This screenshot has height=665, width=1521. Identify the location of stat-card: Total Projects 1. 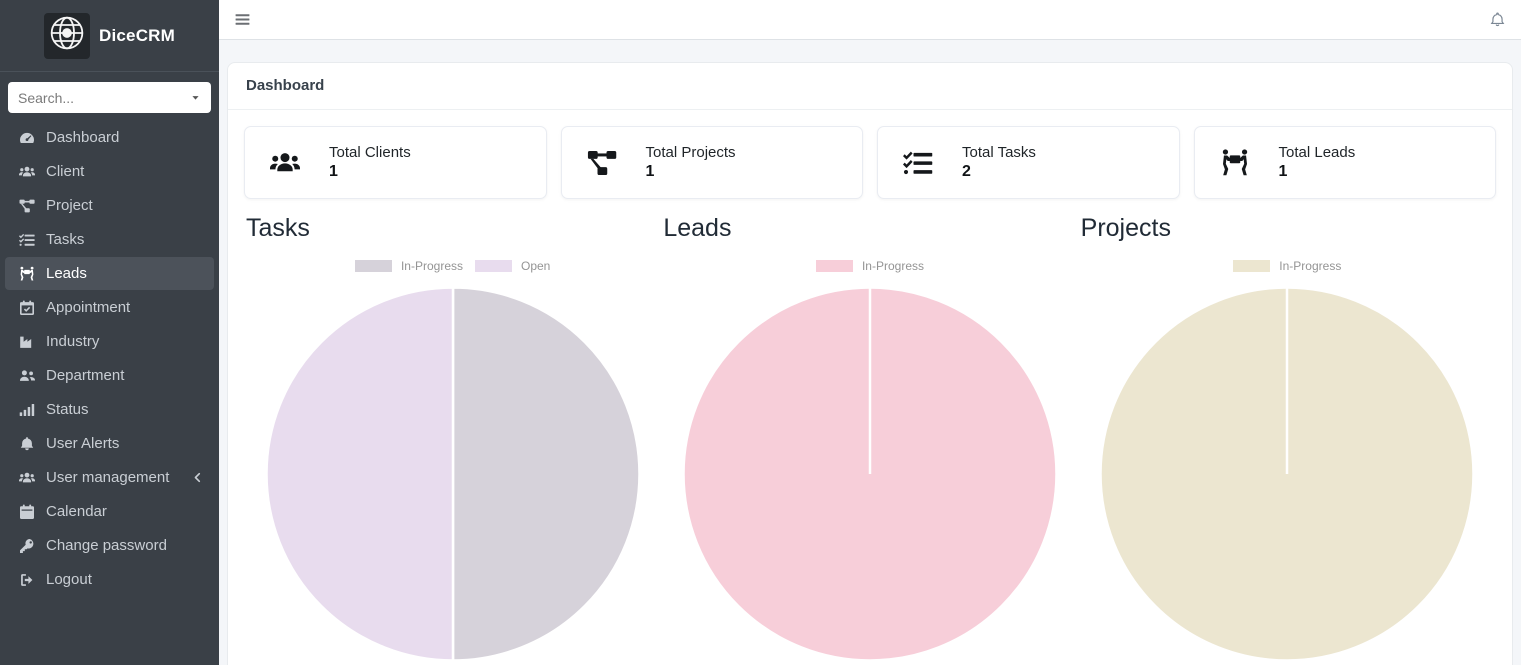
(711, 162).